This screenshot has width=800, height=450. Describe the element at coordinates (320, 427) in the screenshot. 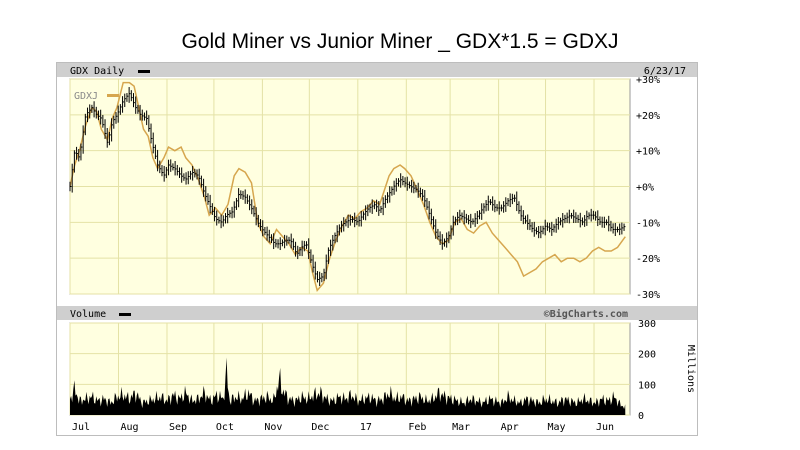

I see `x-tick-label: Dec` at that location.